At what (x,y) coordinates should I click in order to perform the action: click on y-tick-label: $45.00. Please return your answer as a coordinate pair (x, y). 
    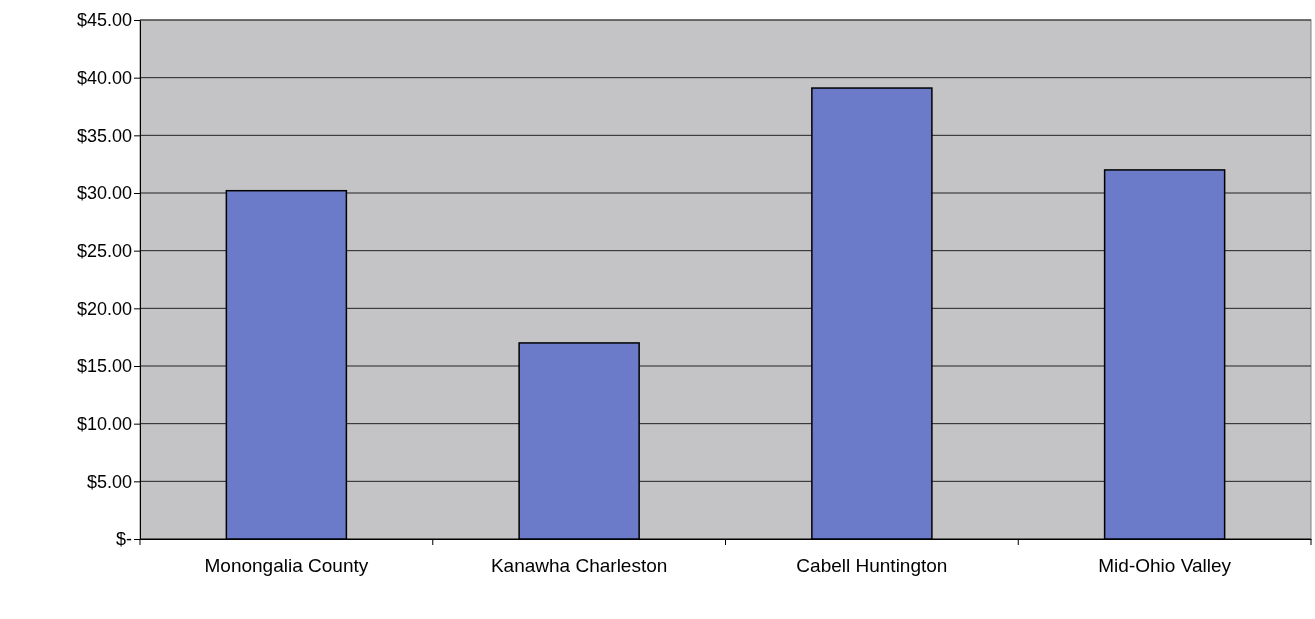
    Looking at the image, I should click on (104, 20).